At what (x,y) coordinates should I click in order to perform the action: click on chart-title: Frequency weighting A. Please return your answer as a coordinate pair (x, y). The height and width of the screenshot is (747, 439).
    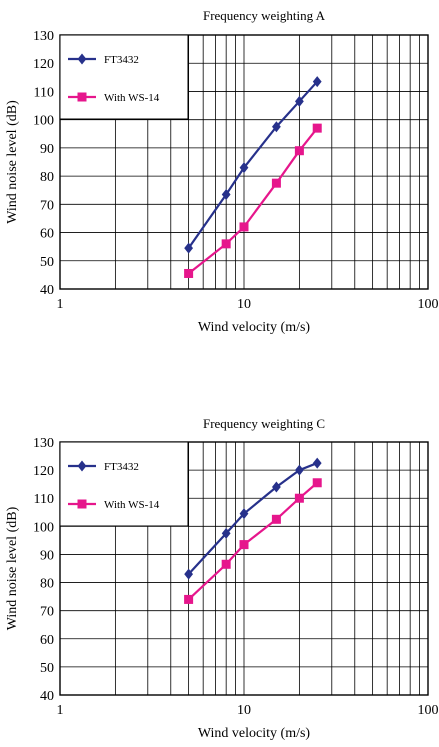
    Looking at the image, I should click on (264, 15).